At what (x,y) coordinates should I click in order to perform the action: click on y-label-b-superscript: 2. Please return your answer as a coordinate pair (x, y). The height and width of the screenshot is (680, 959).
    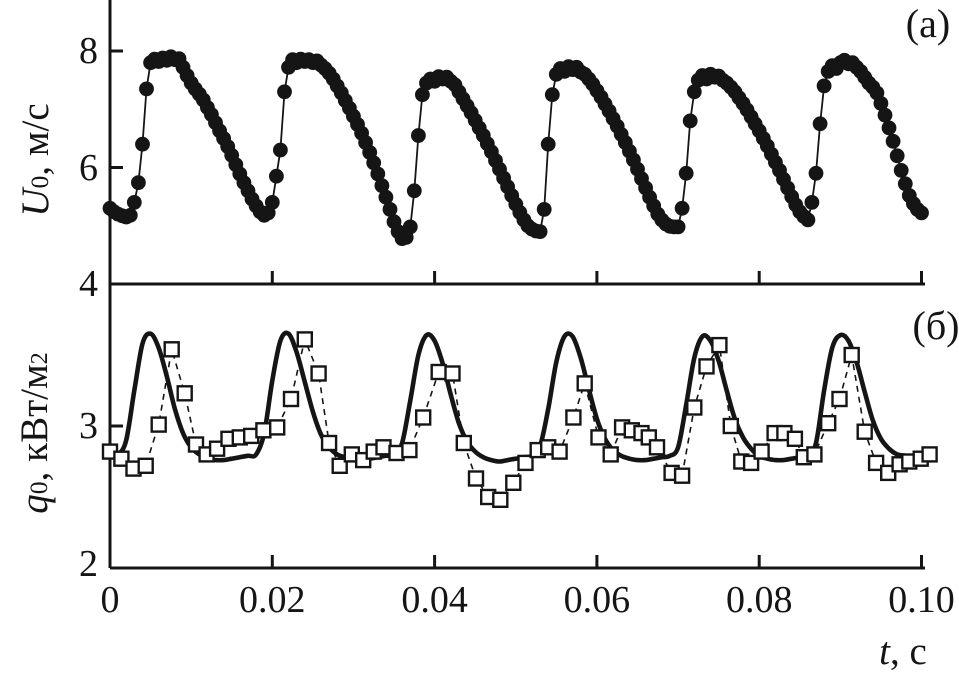
    Looking at the image, I should click on (39, 358).